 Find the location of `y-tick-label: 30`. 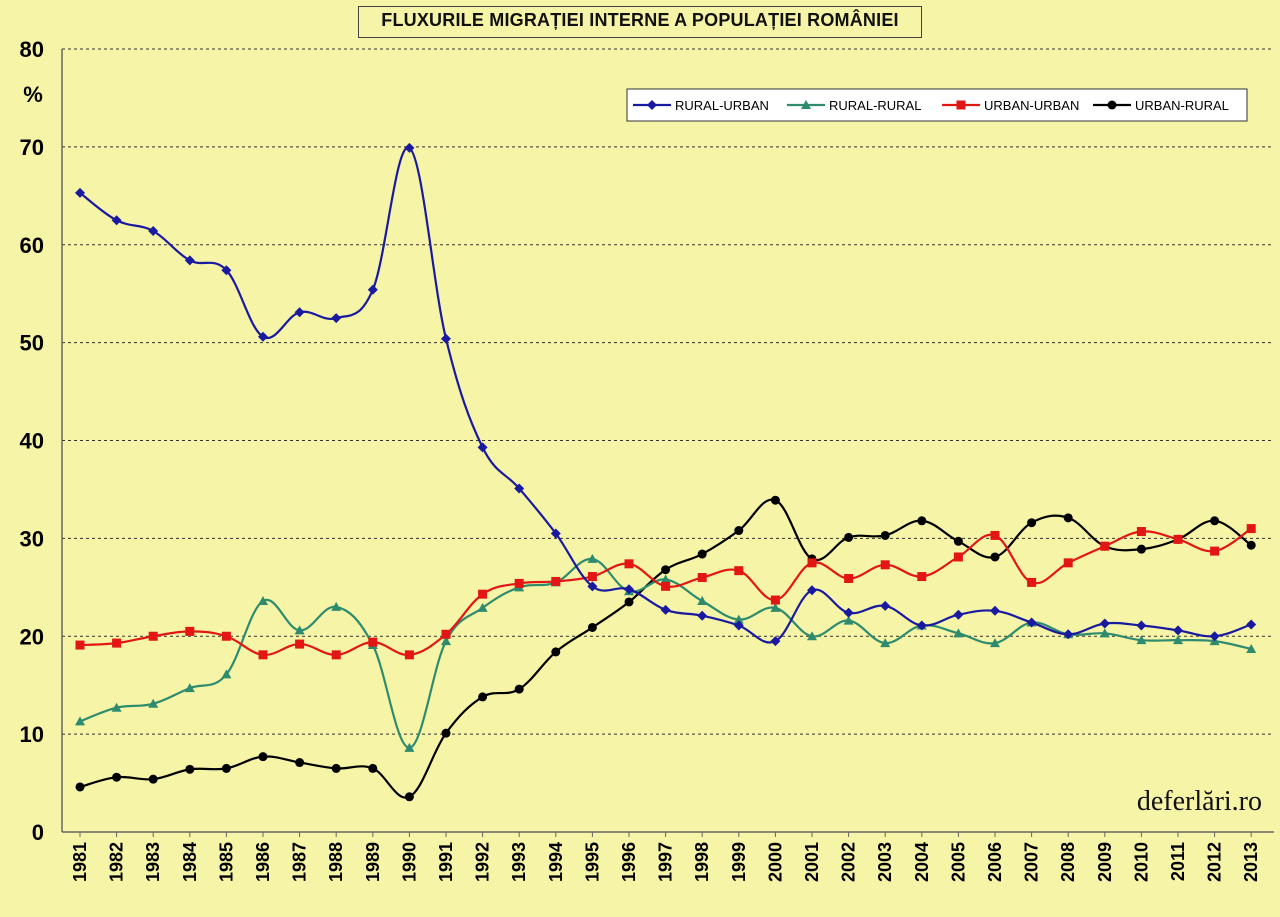

y-tick-label: 30 is located at coordinates (32, 538).